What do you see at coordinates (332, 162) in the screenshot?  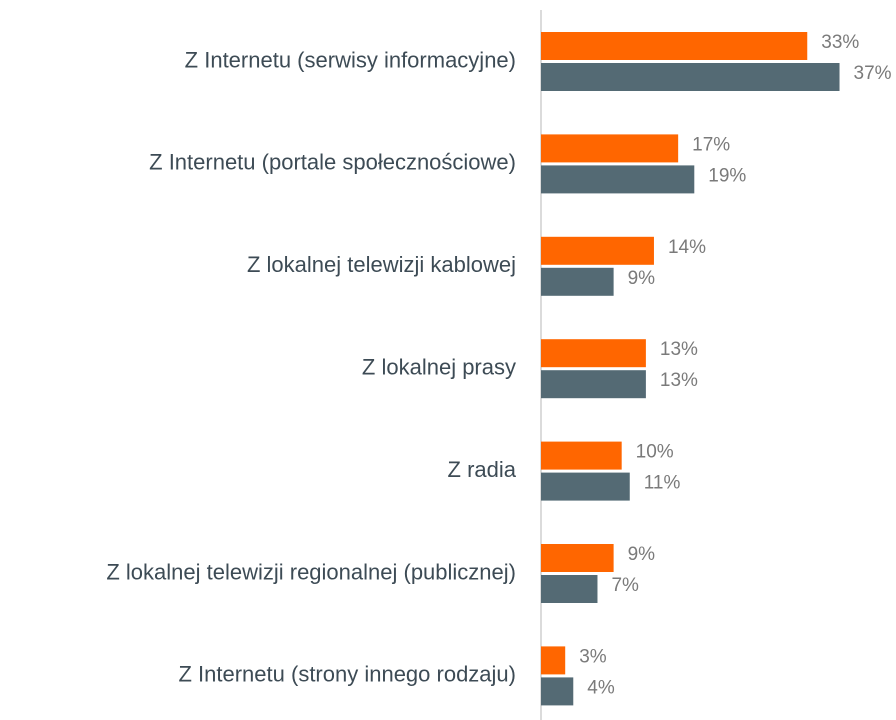 I see `category-label: Z Internetu (portale społecznościowe)` at bounding box center [332, 162].